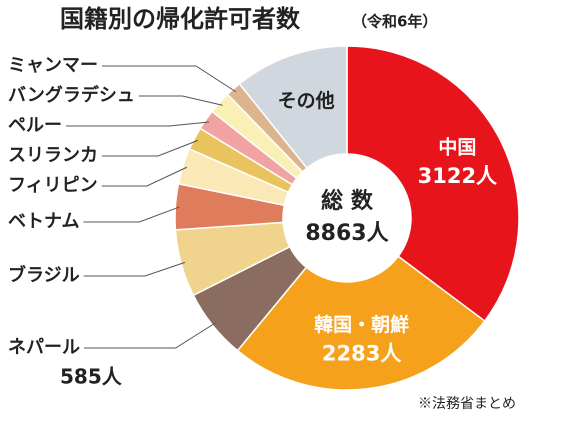 The width and height of the screenshot is (577, 429). What do you see at coordinates (457, 146) in the screenshot?
I see `segment-label: 中国` at bounding box center [457, 146].